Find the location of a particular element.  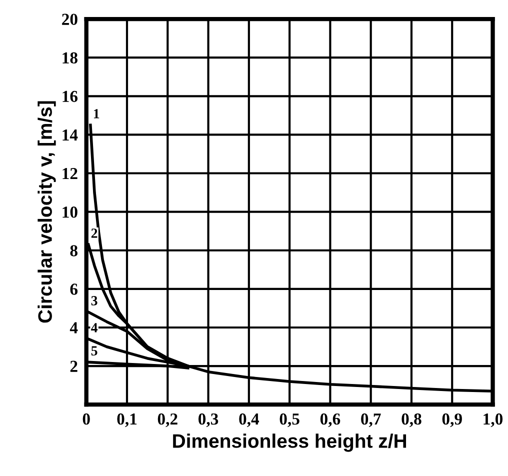

x-tick-label: 0,3 is located at coordinates (208, 420).